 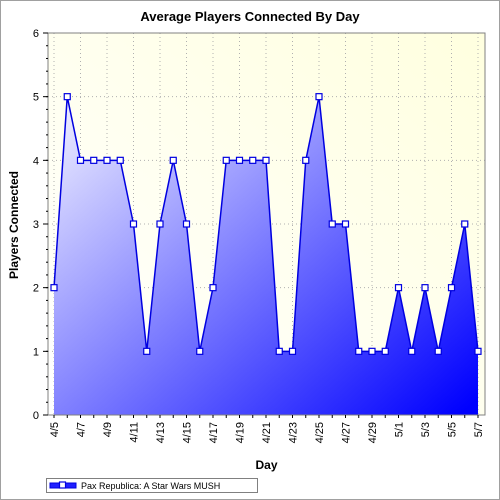 I want to click on y-tick-label: 3, so click(x=36, y=225).